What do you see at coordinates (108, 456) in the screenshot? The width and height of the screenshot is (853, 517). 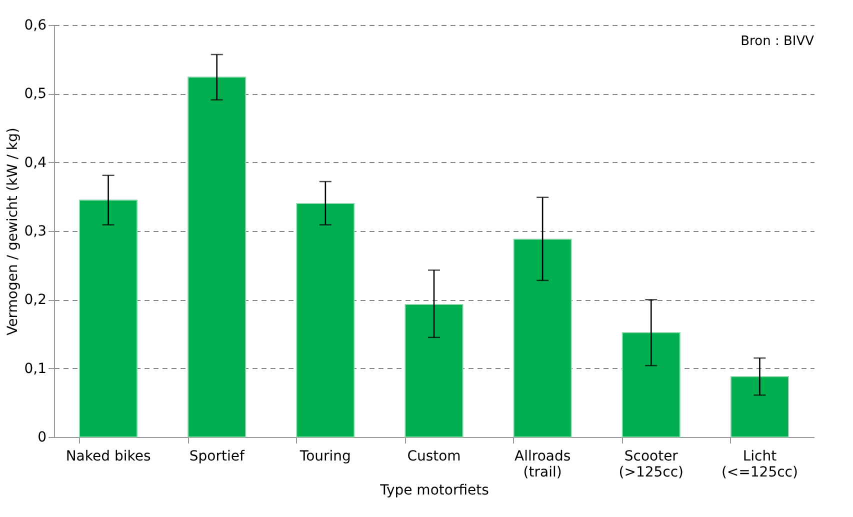 I see `x-tick-label: Naked bikes` at bounding box center [108, 456].